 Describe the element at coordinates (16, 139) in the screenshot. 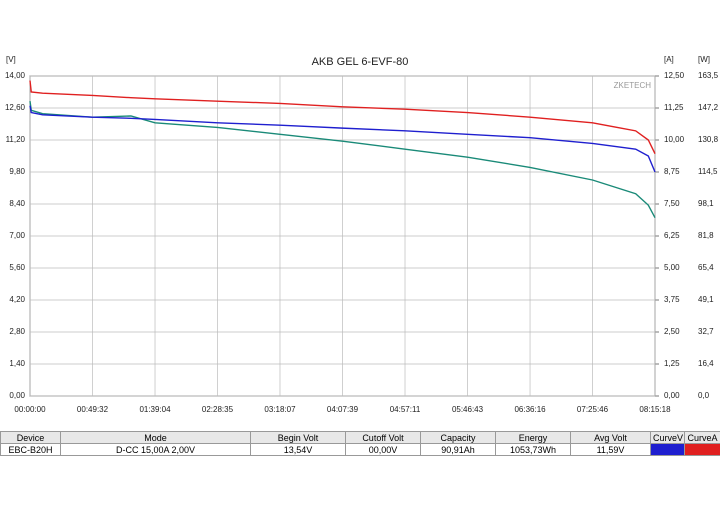

I see `y-tick-label: 11,20` at that location.